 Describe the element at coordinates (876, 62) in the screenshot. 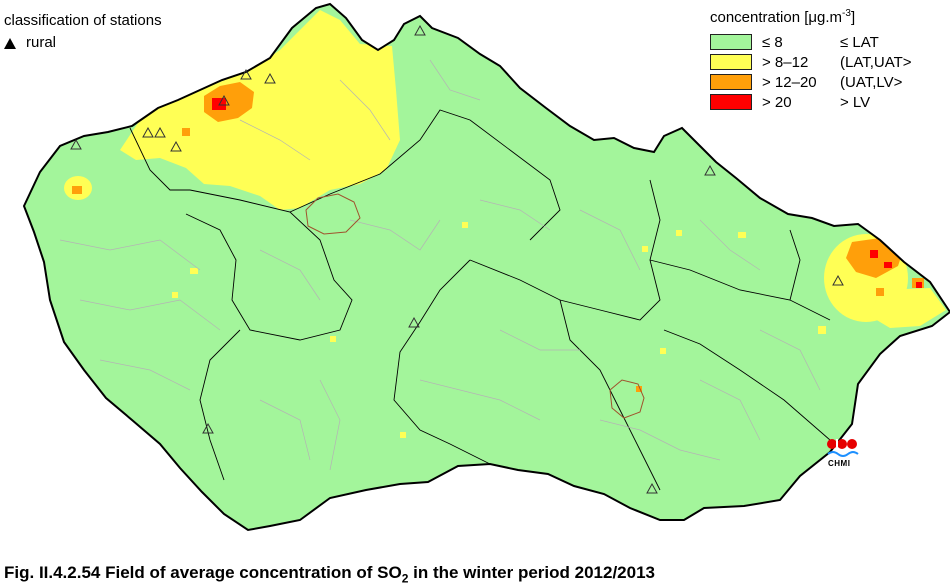

I see `legend-class-range: (LAT,UAT>` at that location.